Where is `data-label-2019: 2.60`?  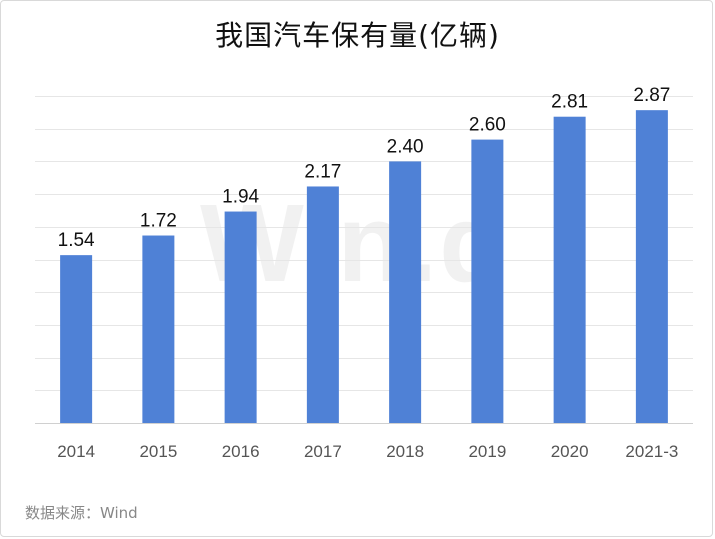
data-label-2019: 2.60 is located at coordinates (487, 125).